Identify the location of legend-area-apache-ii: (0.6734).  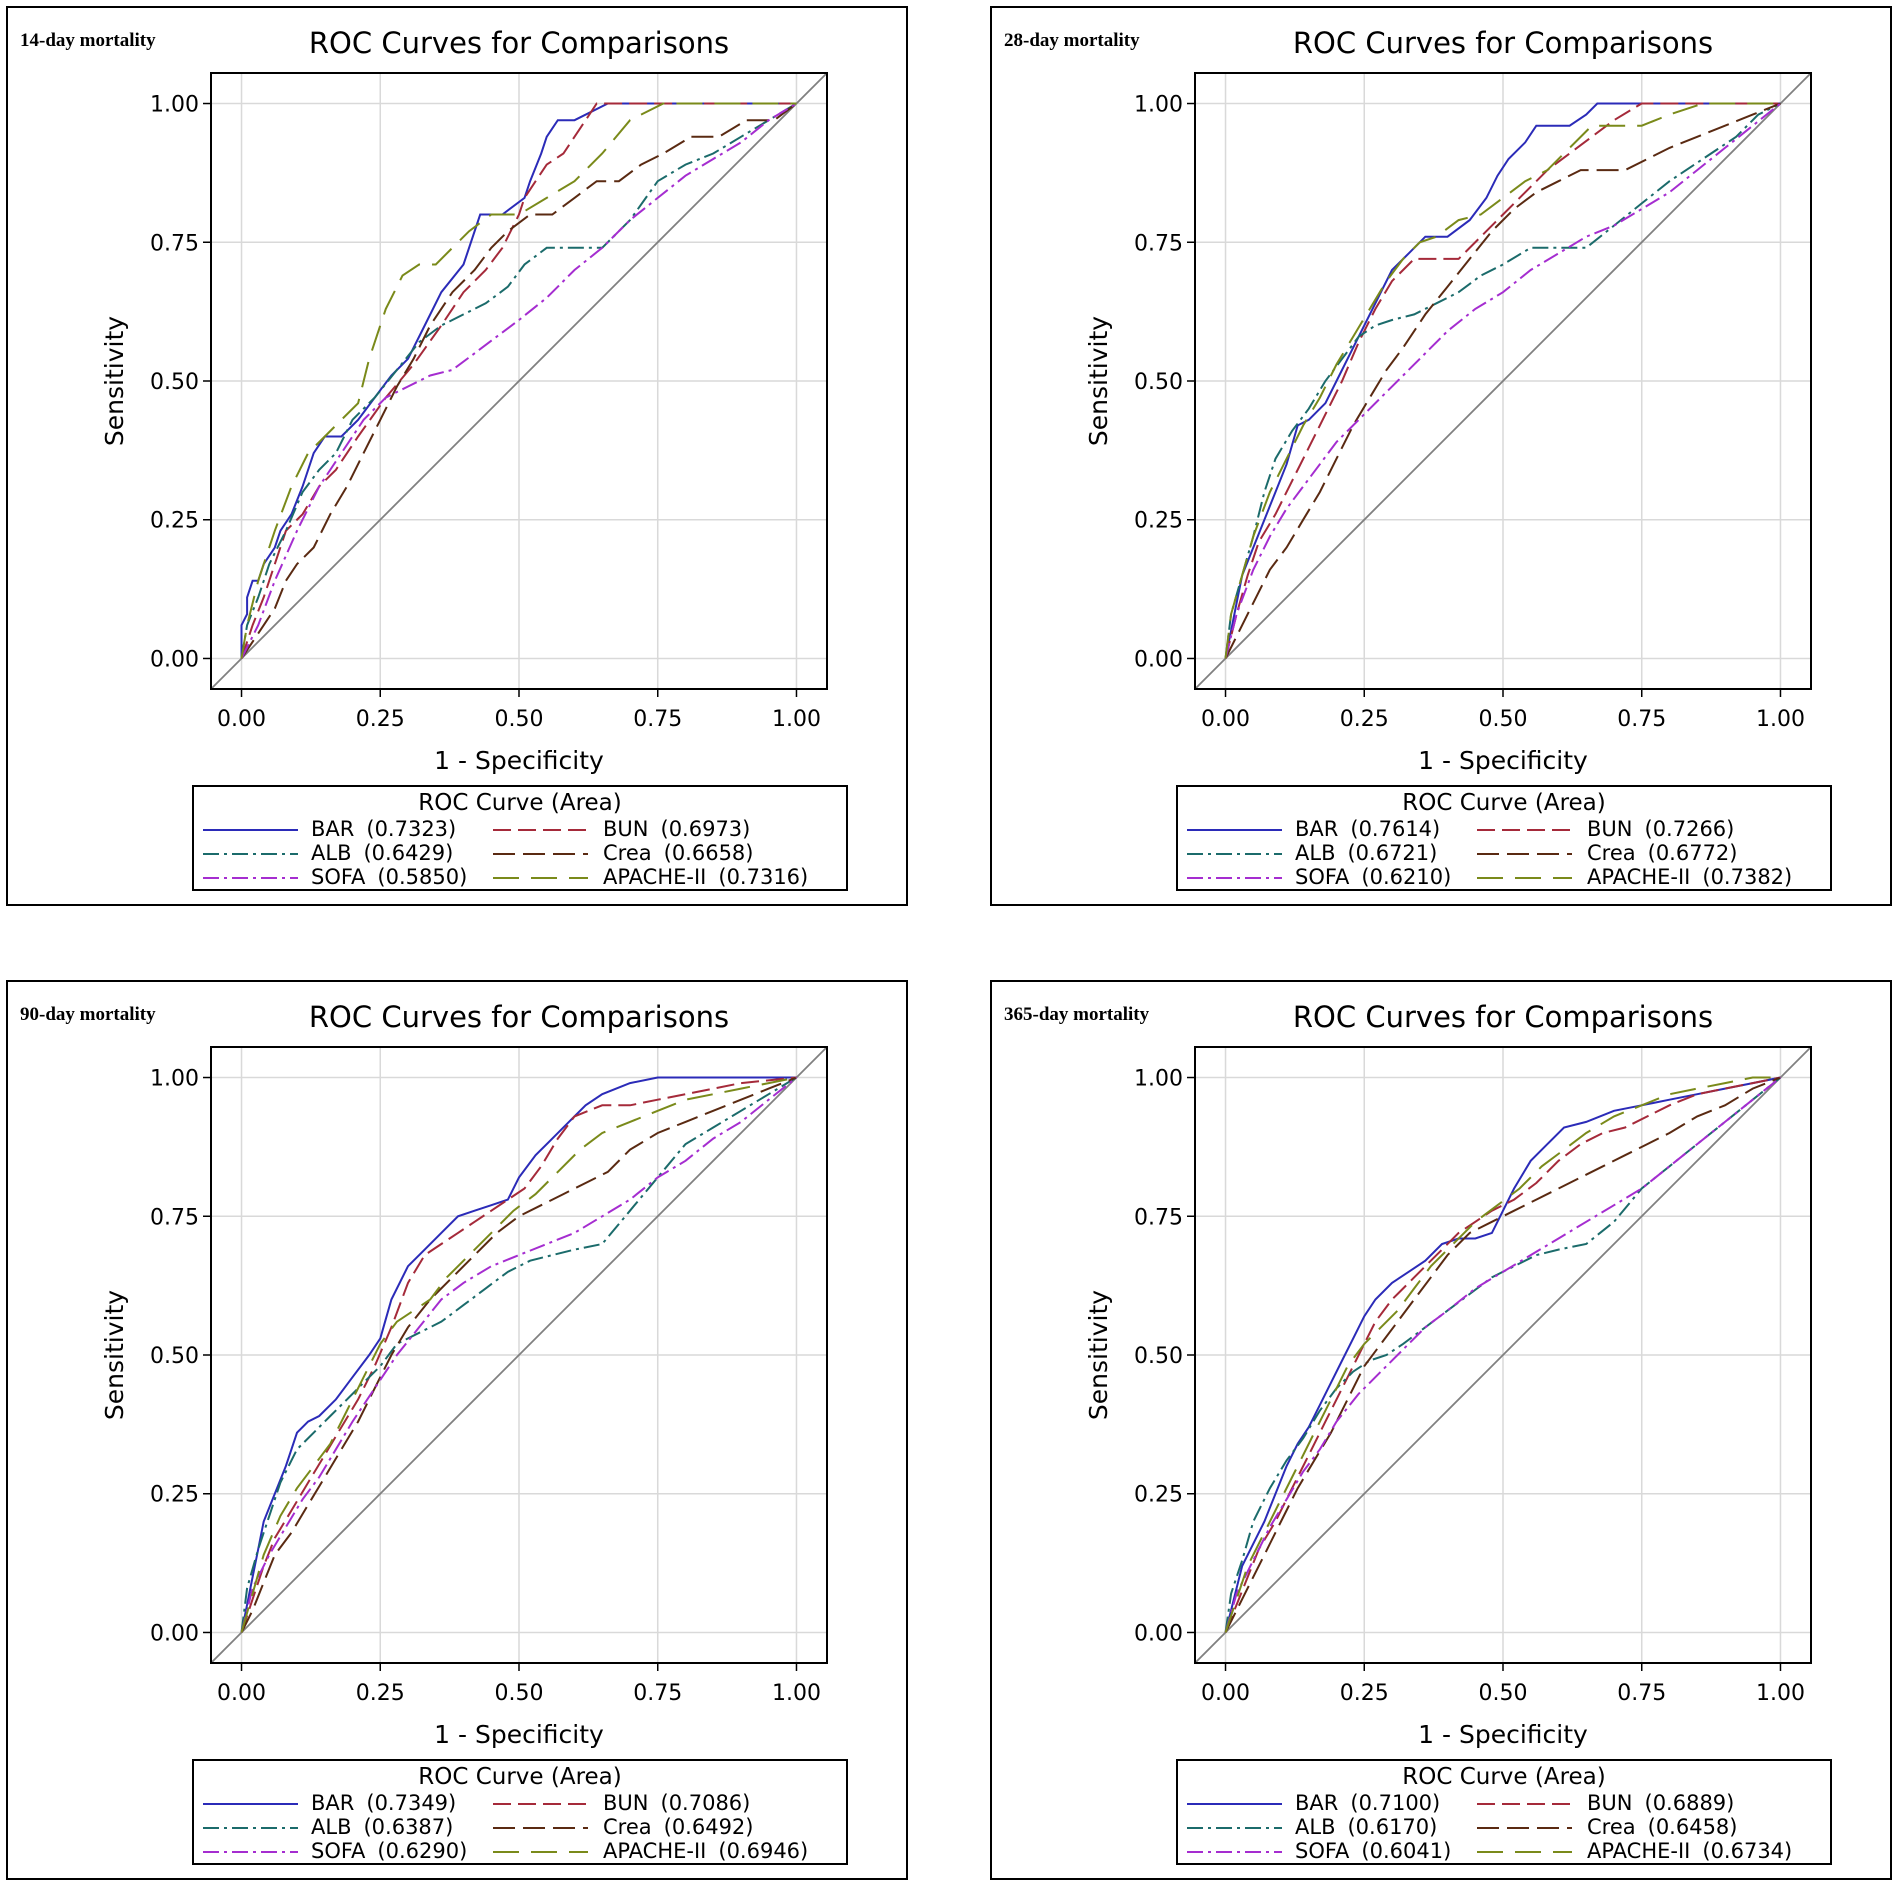
(1747, 1851).